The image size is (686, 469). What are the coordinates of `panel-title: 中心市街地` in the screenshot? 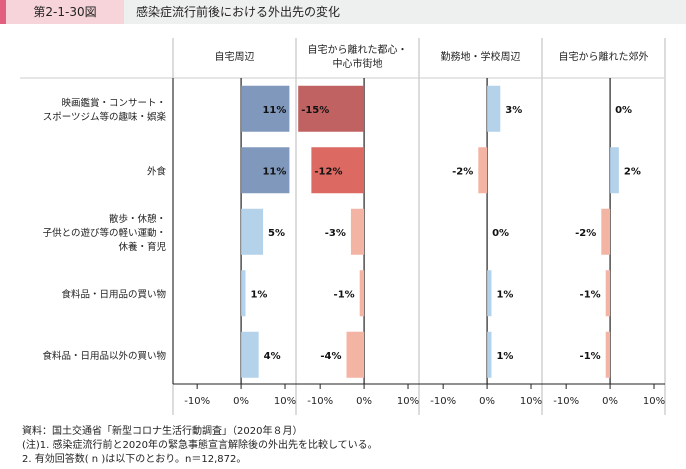 It's located at (358, 63).